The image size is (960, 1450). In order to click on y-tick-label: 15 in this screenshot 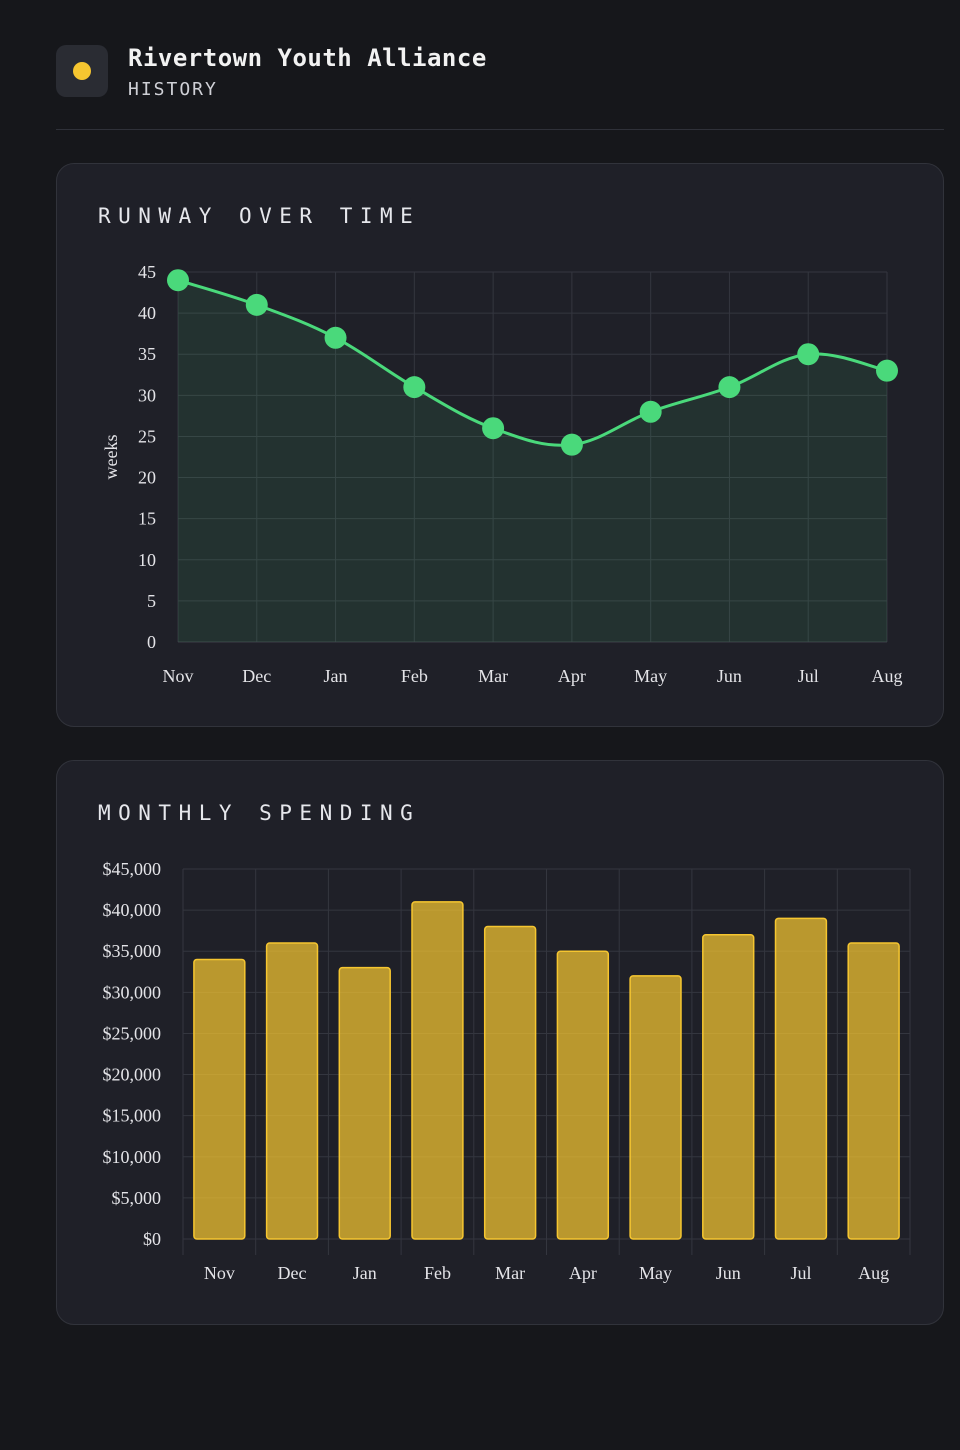, I will do `click(147, 519)`.